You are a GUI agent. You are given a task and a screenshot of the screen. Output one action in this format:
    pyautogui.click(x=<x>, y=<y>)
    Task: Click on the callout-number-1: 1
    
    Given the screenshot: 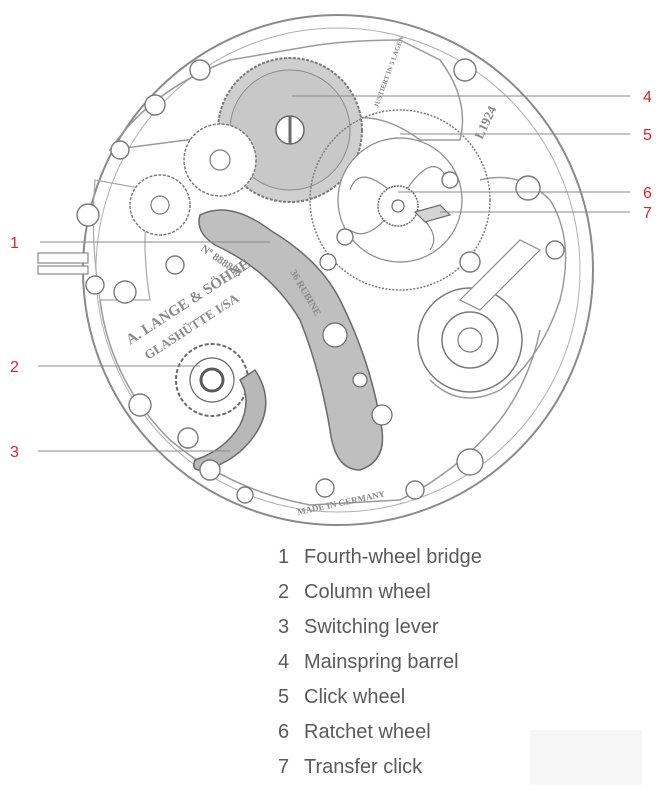 What is the action you would take?
    pyautogui.click(x=14, y=243)
    